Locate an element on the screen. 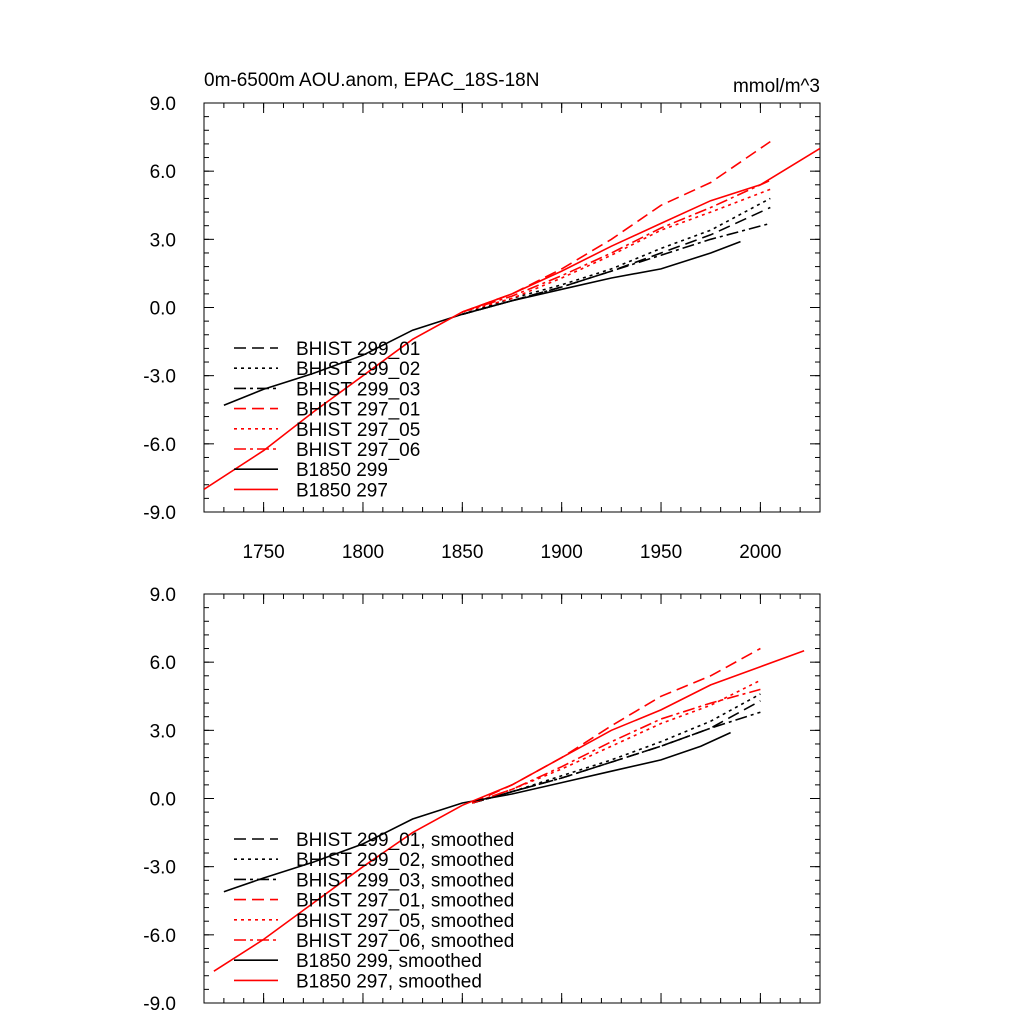  legend-label: BHIST 299_01 is located at coordinates (358, 349).